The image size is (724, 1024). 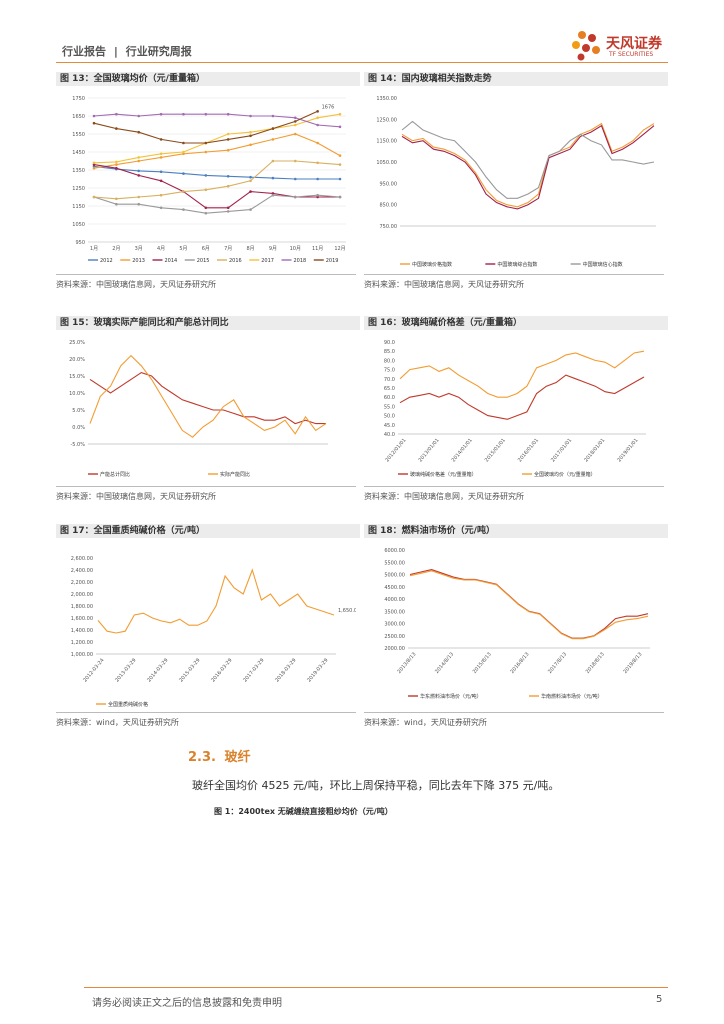 What do you see at coordinates (389, 361) in the screenshot?
I see `y-tick-label: 80.0` at bounding box center [389, 361].